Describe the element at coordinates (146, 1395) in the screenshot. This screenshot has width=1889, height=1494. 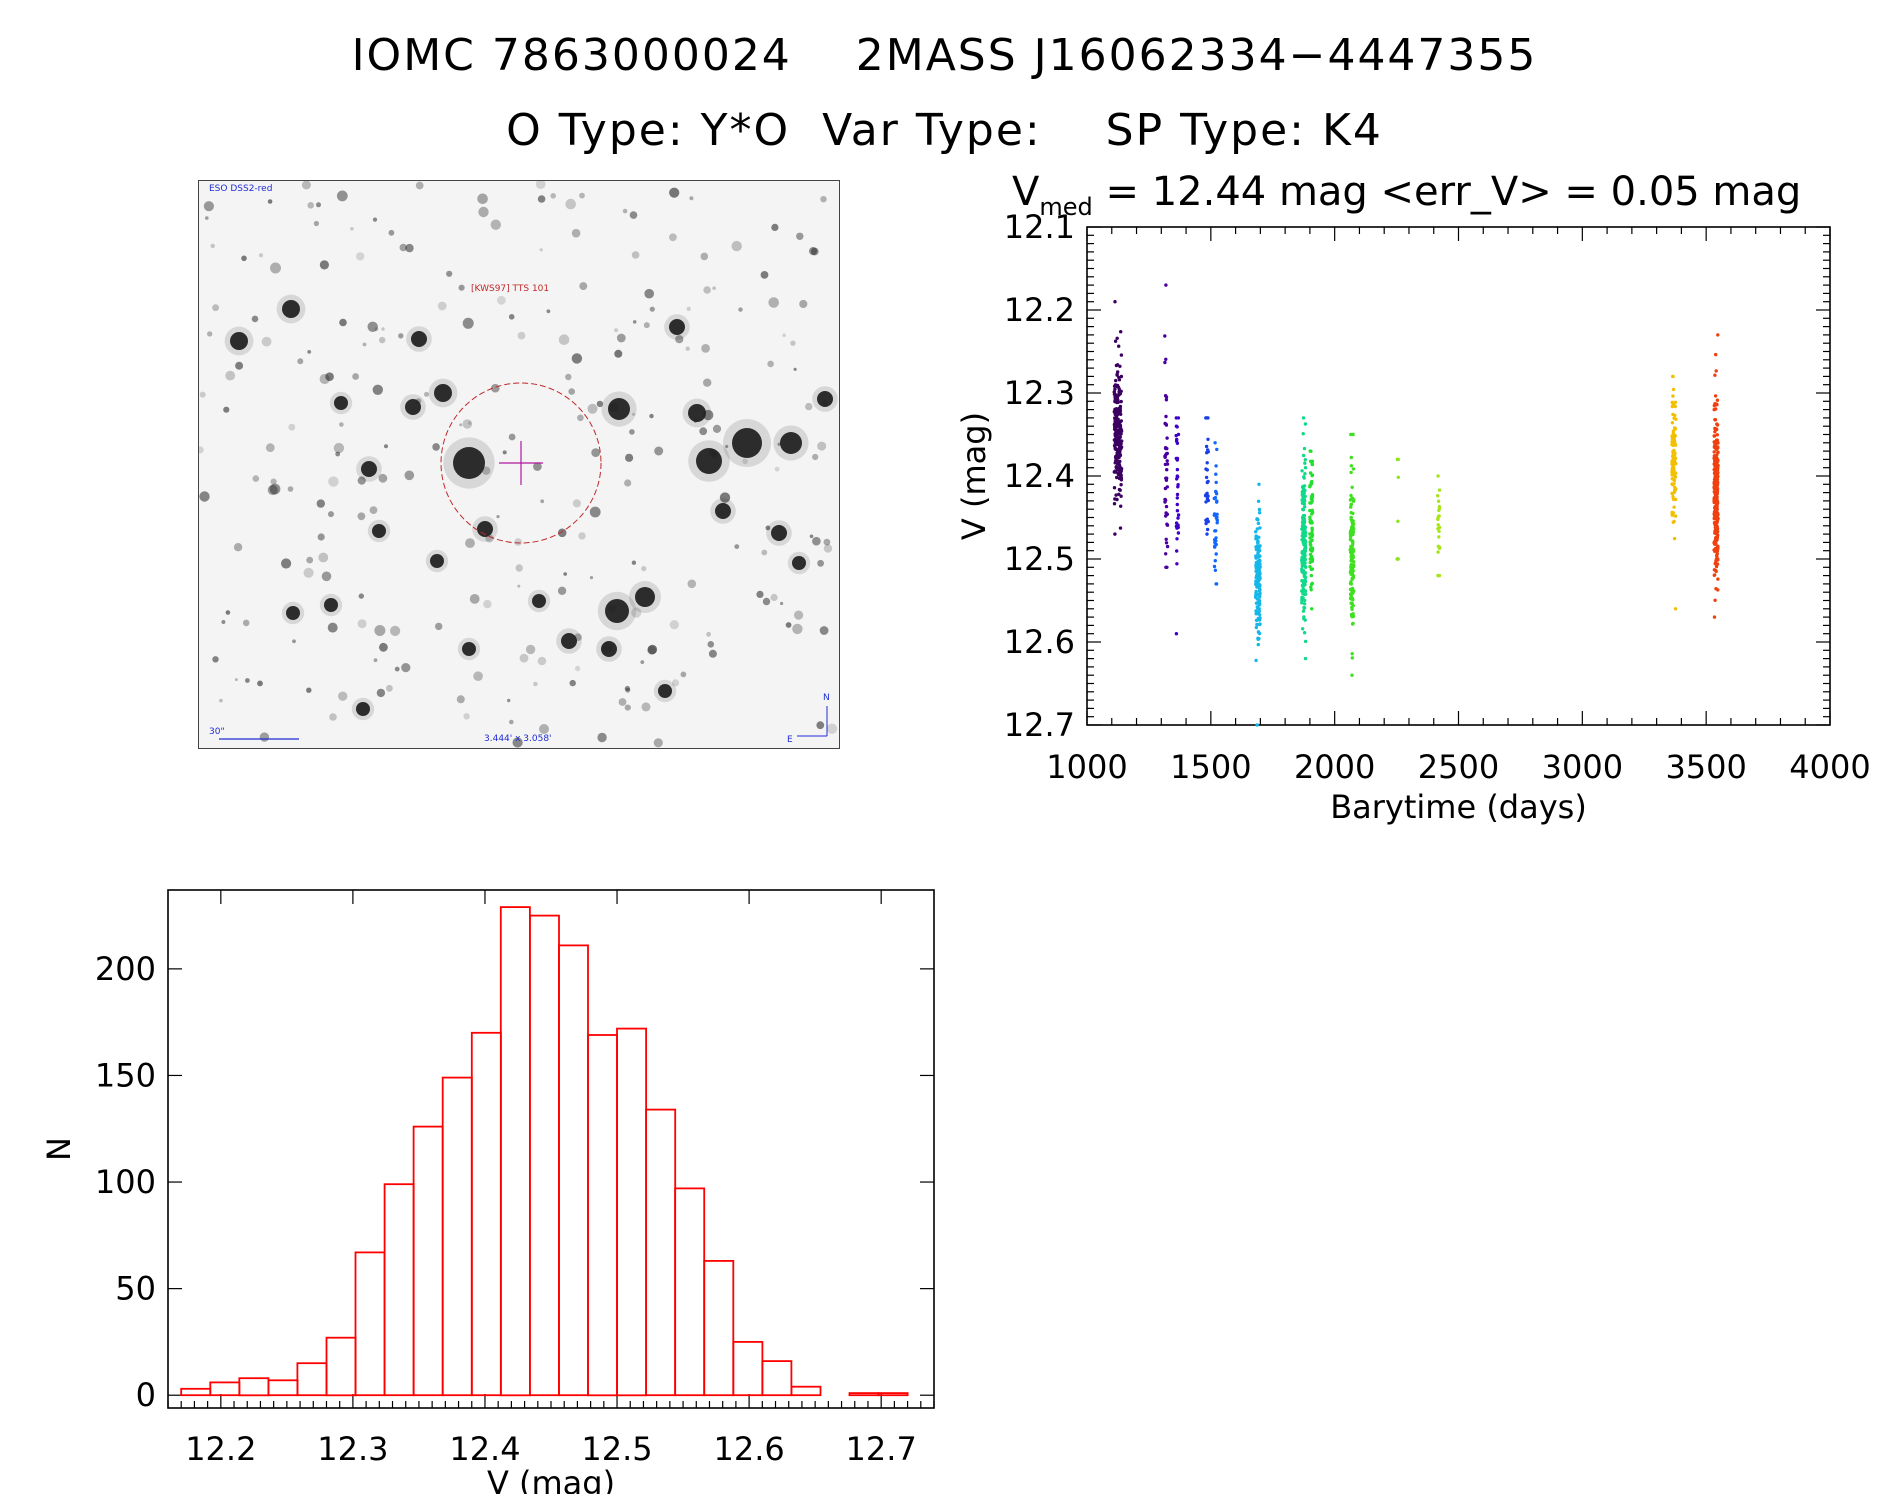
I see `y-tick-label: 0` at that location.